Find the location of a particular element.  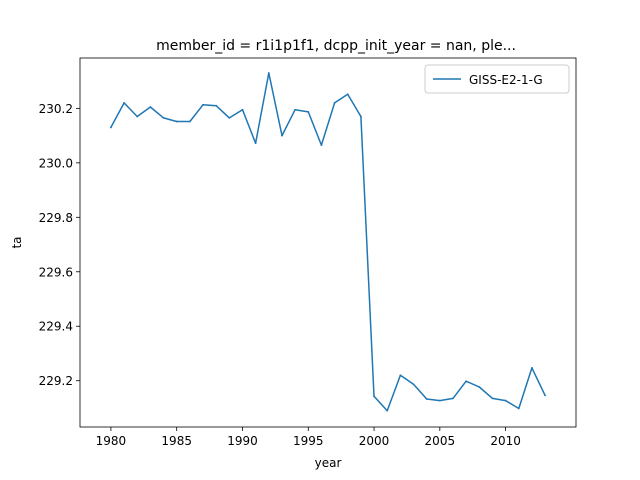

legend-label: GISS-E2-1-G is located at coordinates (506, 80).